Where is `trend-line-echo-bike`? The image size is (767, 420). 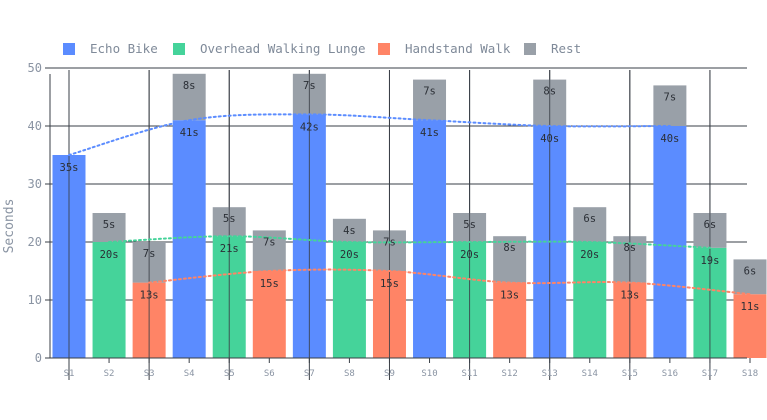 trend-line-echo-bike is located at coordinates (369, 134).